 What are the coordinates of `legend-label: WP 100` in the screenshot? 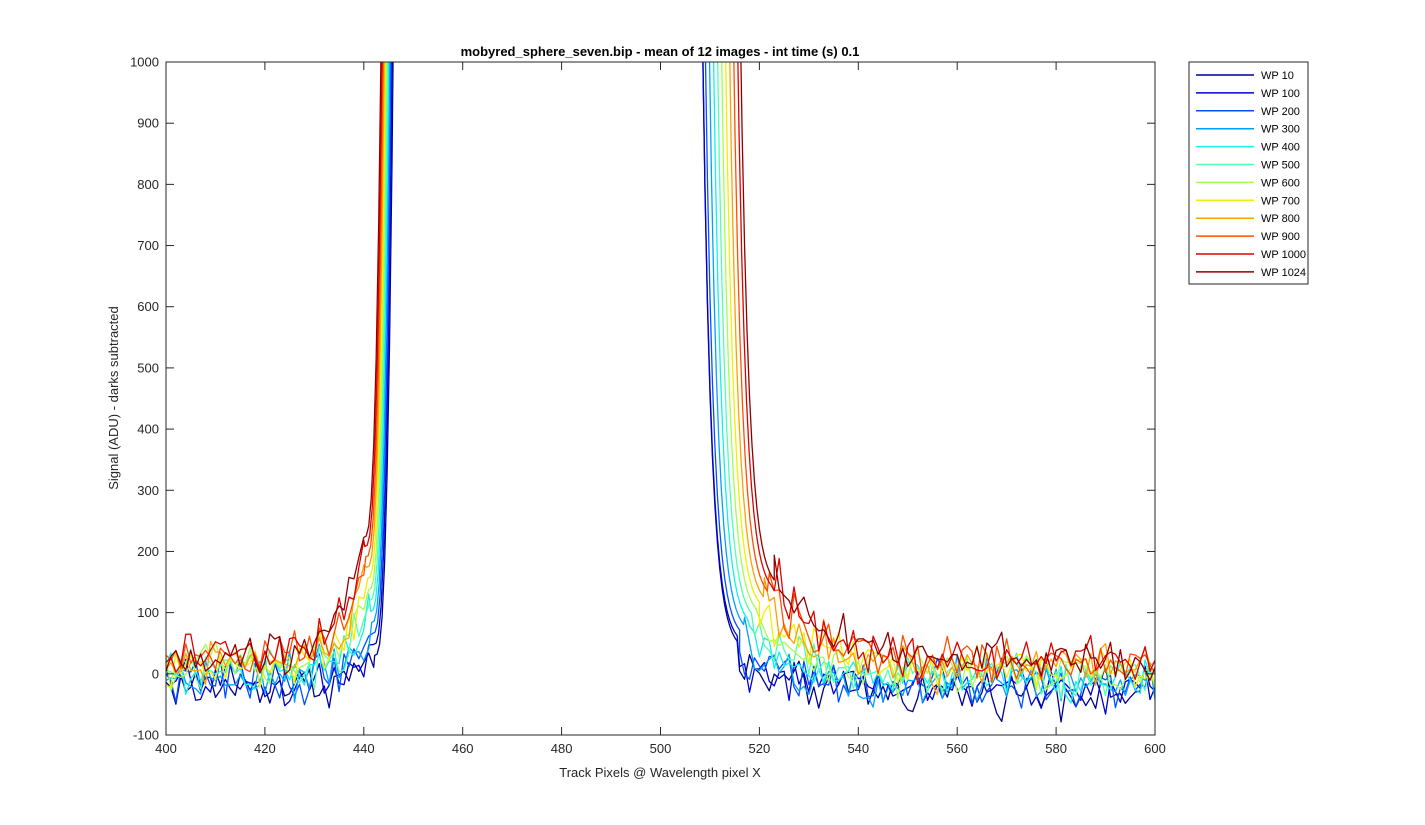 It's located at (1280, 94).